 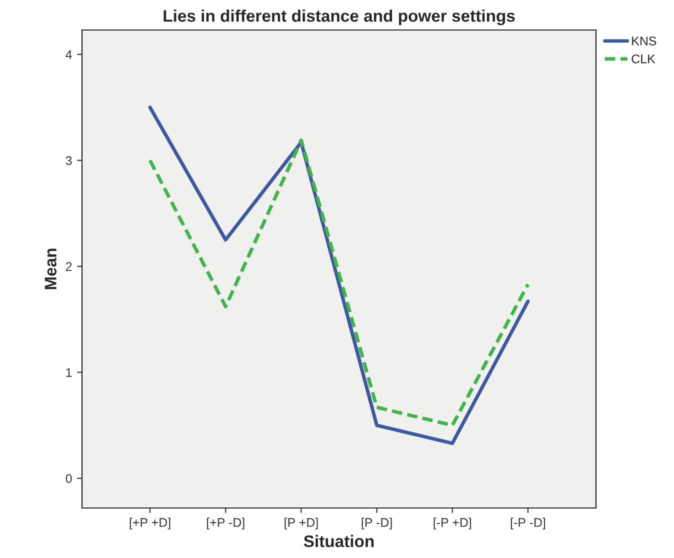 I want to click on y-tick-label: 4, so click(x=69, y=54).